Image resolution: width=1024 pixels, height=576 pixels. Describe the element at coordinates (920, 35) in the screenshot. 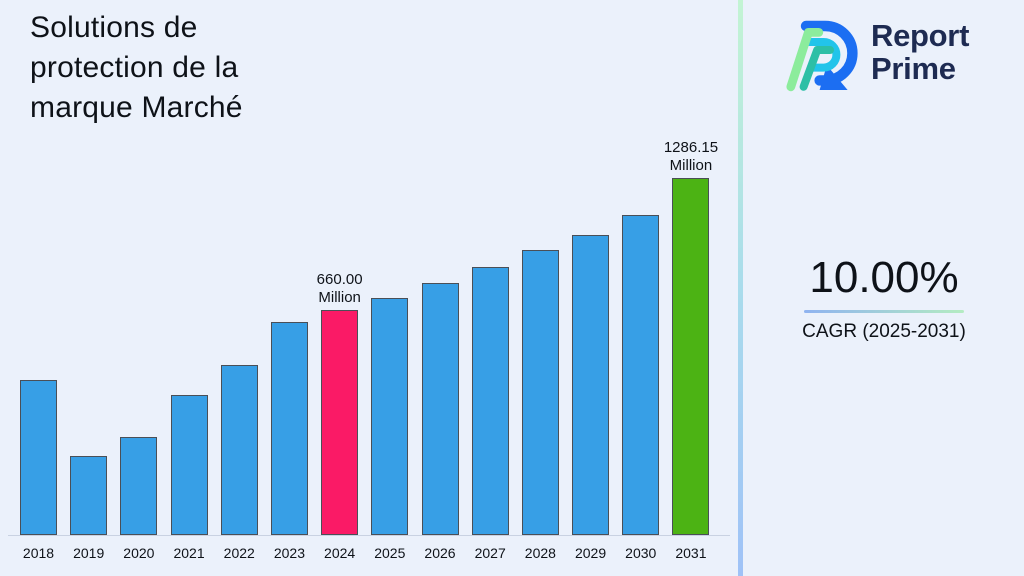

I see `brand-name-line1: Report` at that location.